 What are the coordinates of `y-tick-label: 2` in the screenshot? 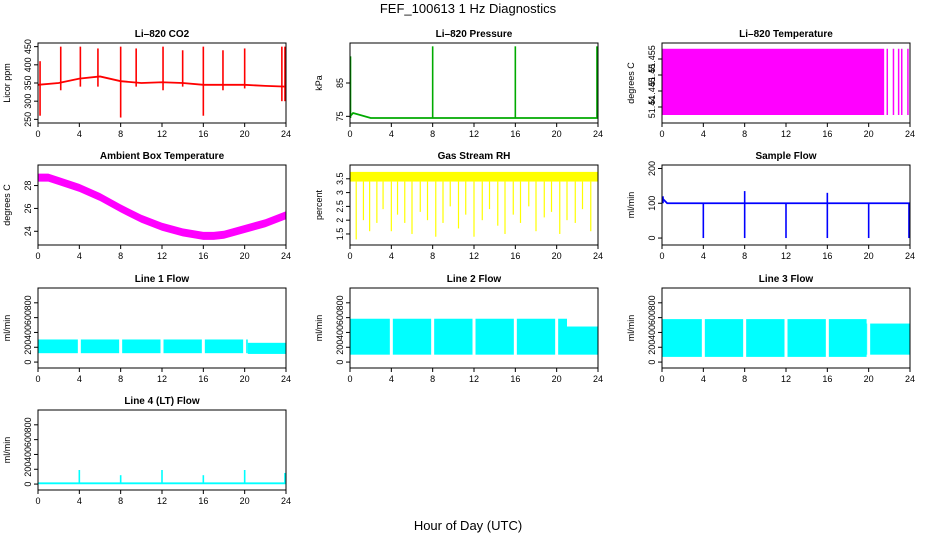 It's located at (340, 220).